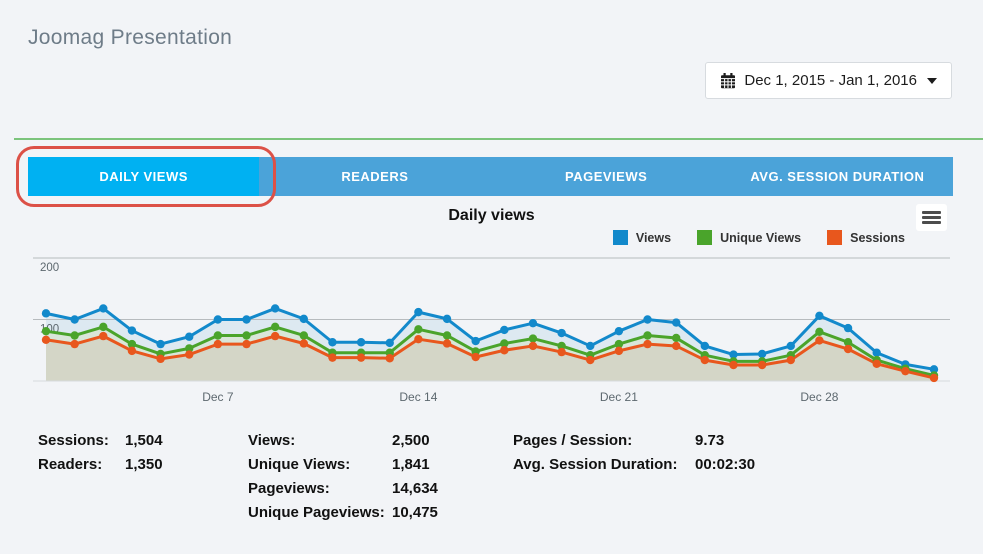 The height and width of the screenshot is (554, 983). What do you see at coordinates (418, 397) in the screenshot?
I see `svg-text: Dec 14` at bounding box center [418, 397].